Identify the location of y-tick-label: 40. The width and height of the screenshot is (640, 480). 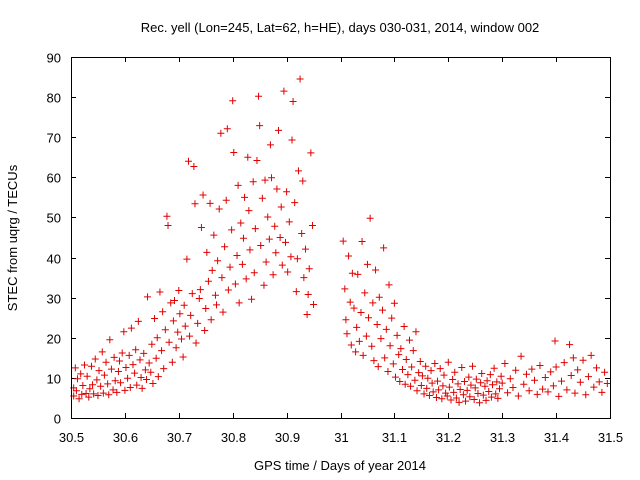
(54, 259).